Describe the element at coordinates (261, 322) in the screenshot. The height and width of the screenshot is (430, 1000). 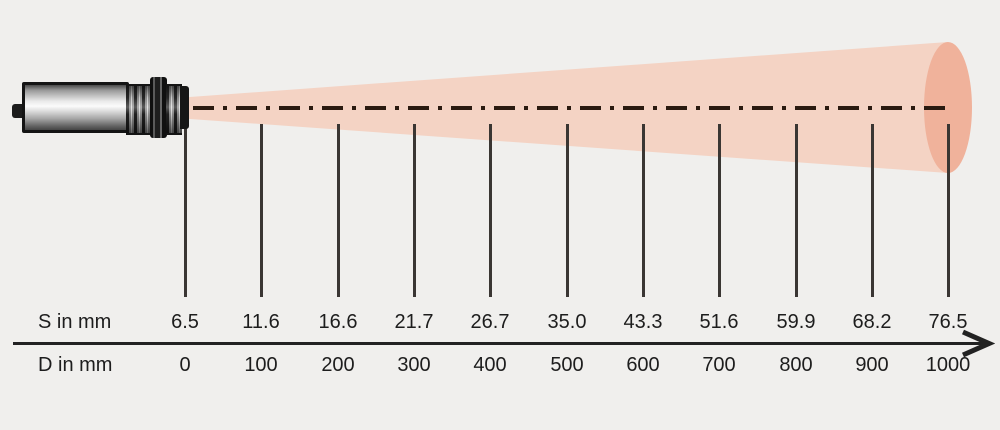
I see `spot-size-value: 11.6` at that location.